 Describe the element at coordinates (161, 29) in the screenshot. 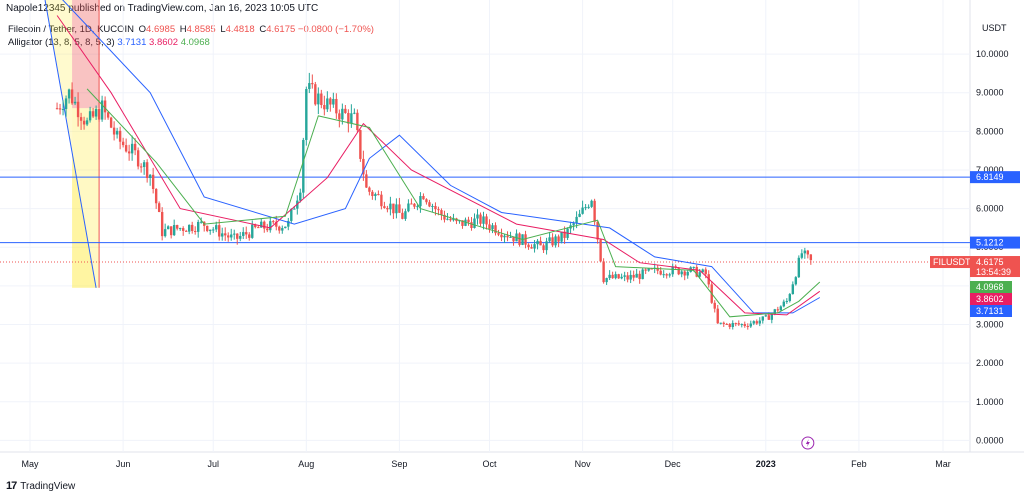

I see `open-value: 4.6985` at that location.